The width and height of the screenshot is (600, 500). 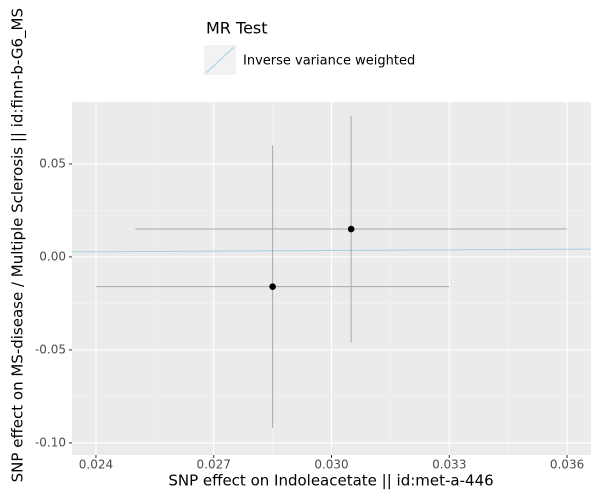 I want to click on y-tick-label: 0.05, so click(x=52, y=163).